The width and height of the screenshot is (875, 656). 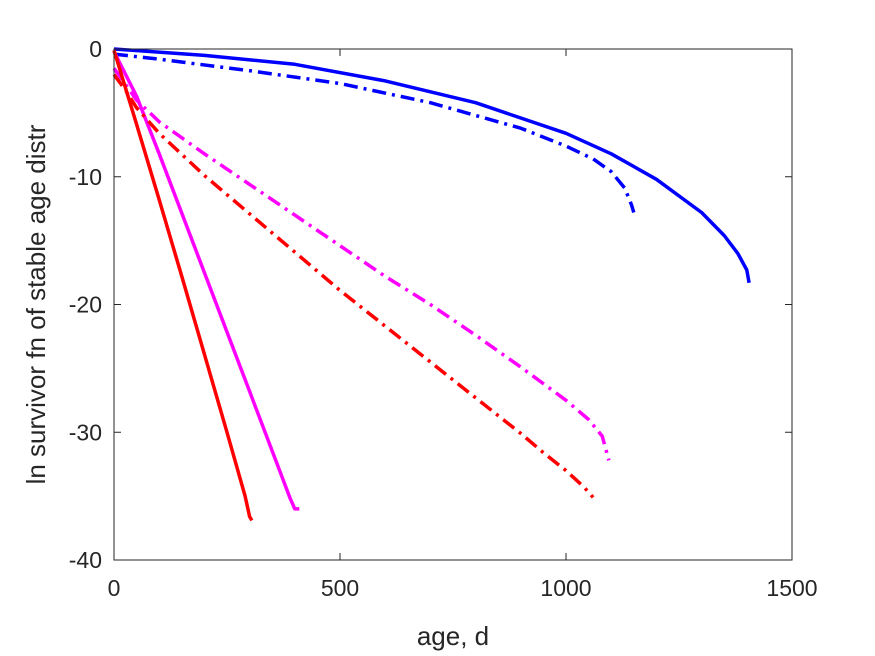 I want to click on y-tick-label: -20, so click(x=85, y=305).